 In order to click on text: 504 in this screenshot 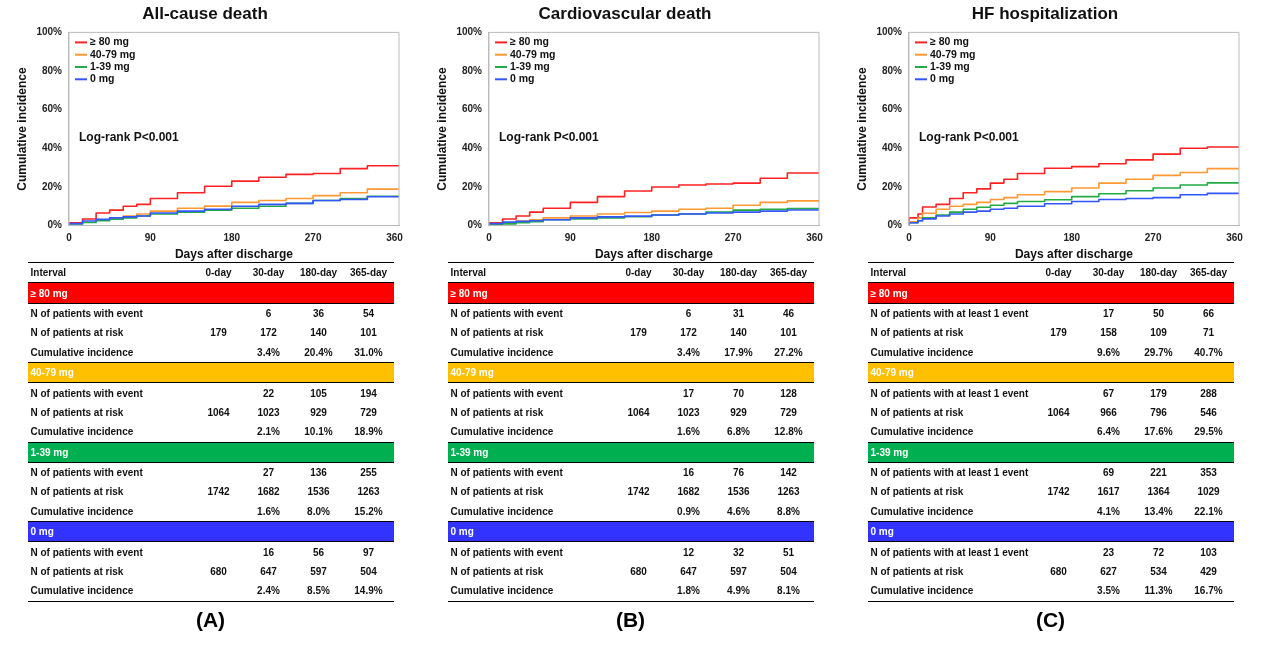, I will do `click(368, 572)`.